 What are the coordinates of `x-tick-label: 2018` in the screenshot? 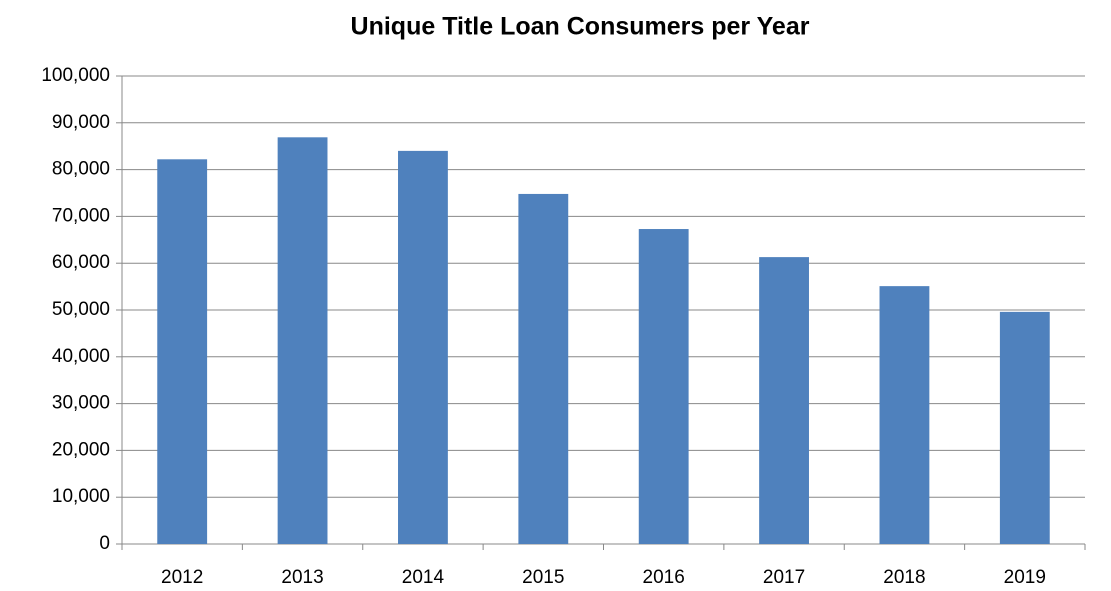 It's located at (904, 577).